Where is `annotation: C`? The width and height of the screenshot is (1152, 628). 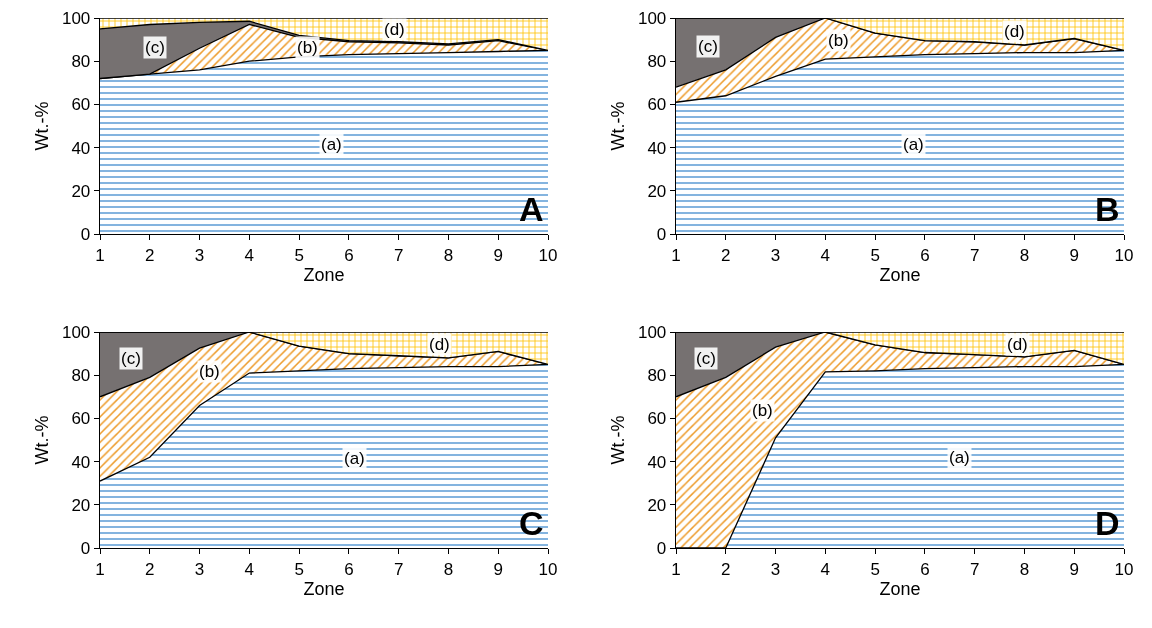 annotation: C is located at coordinates (531, 523).